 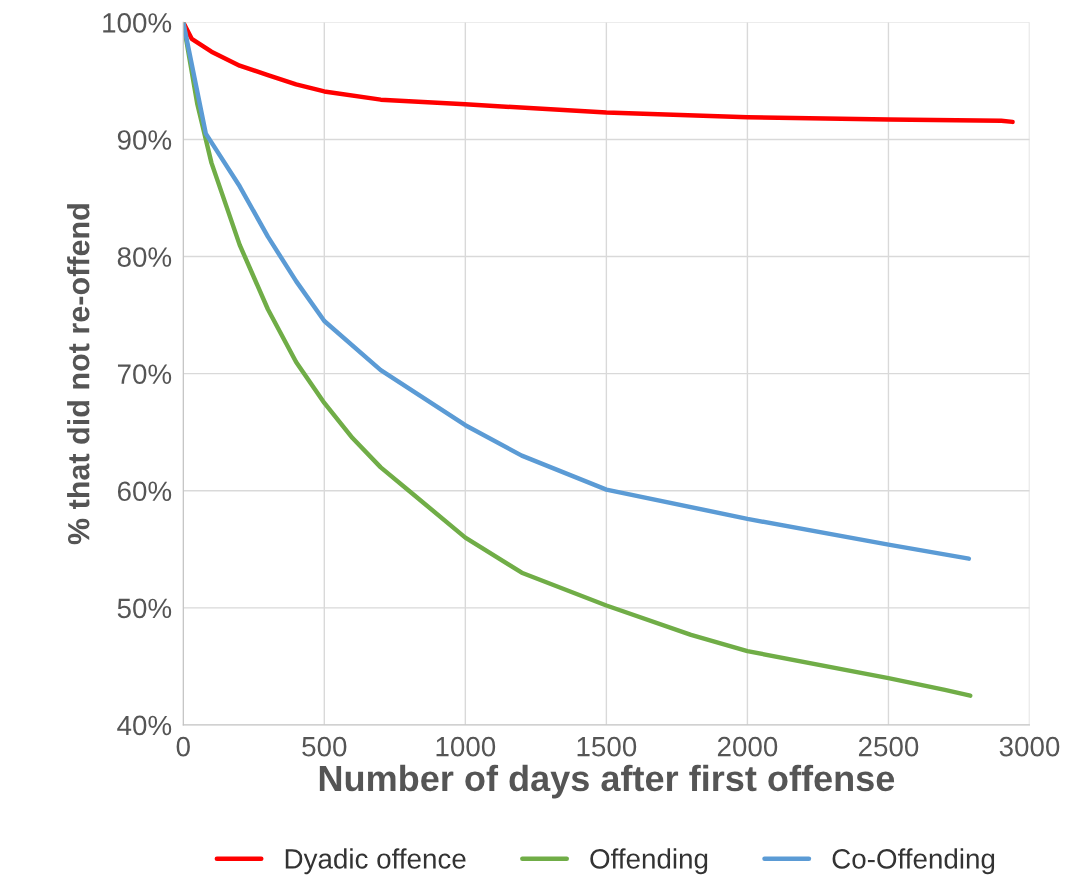 I want to click on x-tick-label: 3000, so click(x=1029, y=746).